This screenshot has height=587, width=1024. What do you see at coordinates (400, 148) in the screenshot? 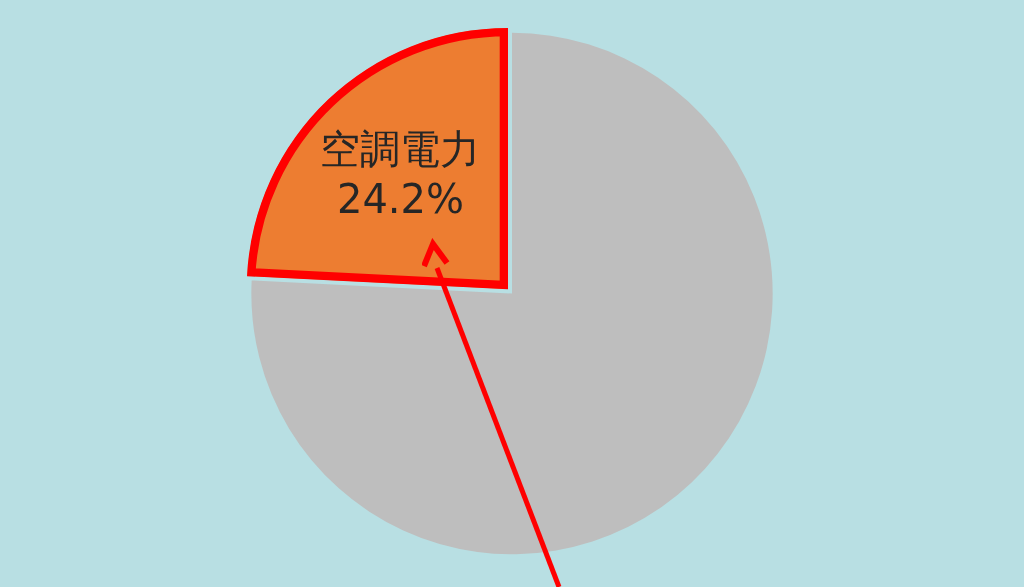
I see `slice-label: 空調電力` at bounding box center [400, 148].